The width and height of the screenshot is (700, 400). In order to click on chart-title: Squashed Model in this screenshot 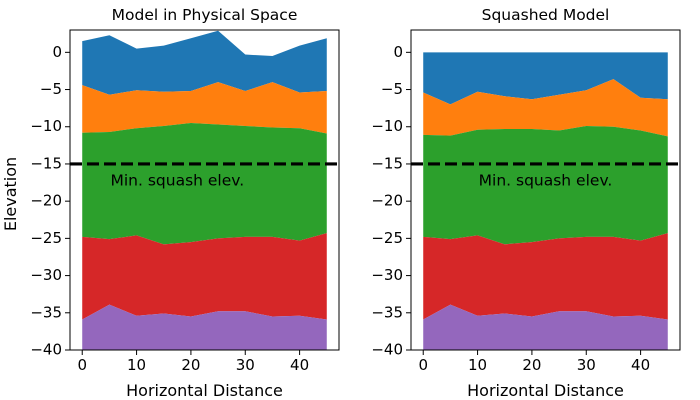, I will do `click(546, 15)`.